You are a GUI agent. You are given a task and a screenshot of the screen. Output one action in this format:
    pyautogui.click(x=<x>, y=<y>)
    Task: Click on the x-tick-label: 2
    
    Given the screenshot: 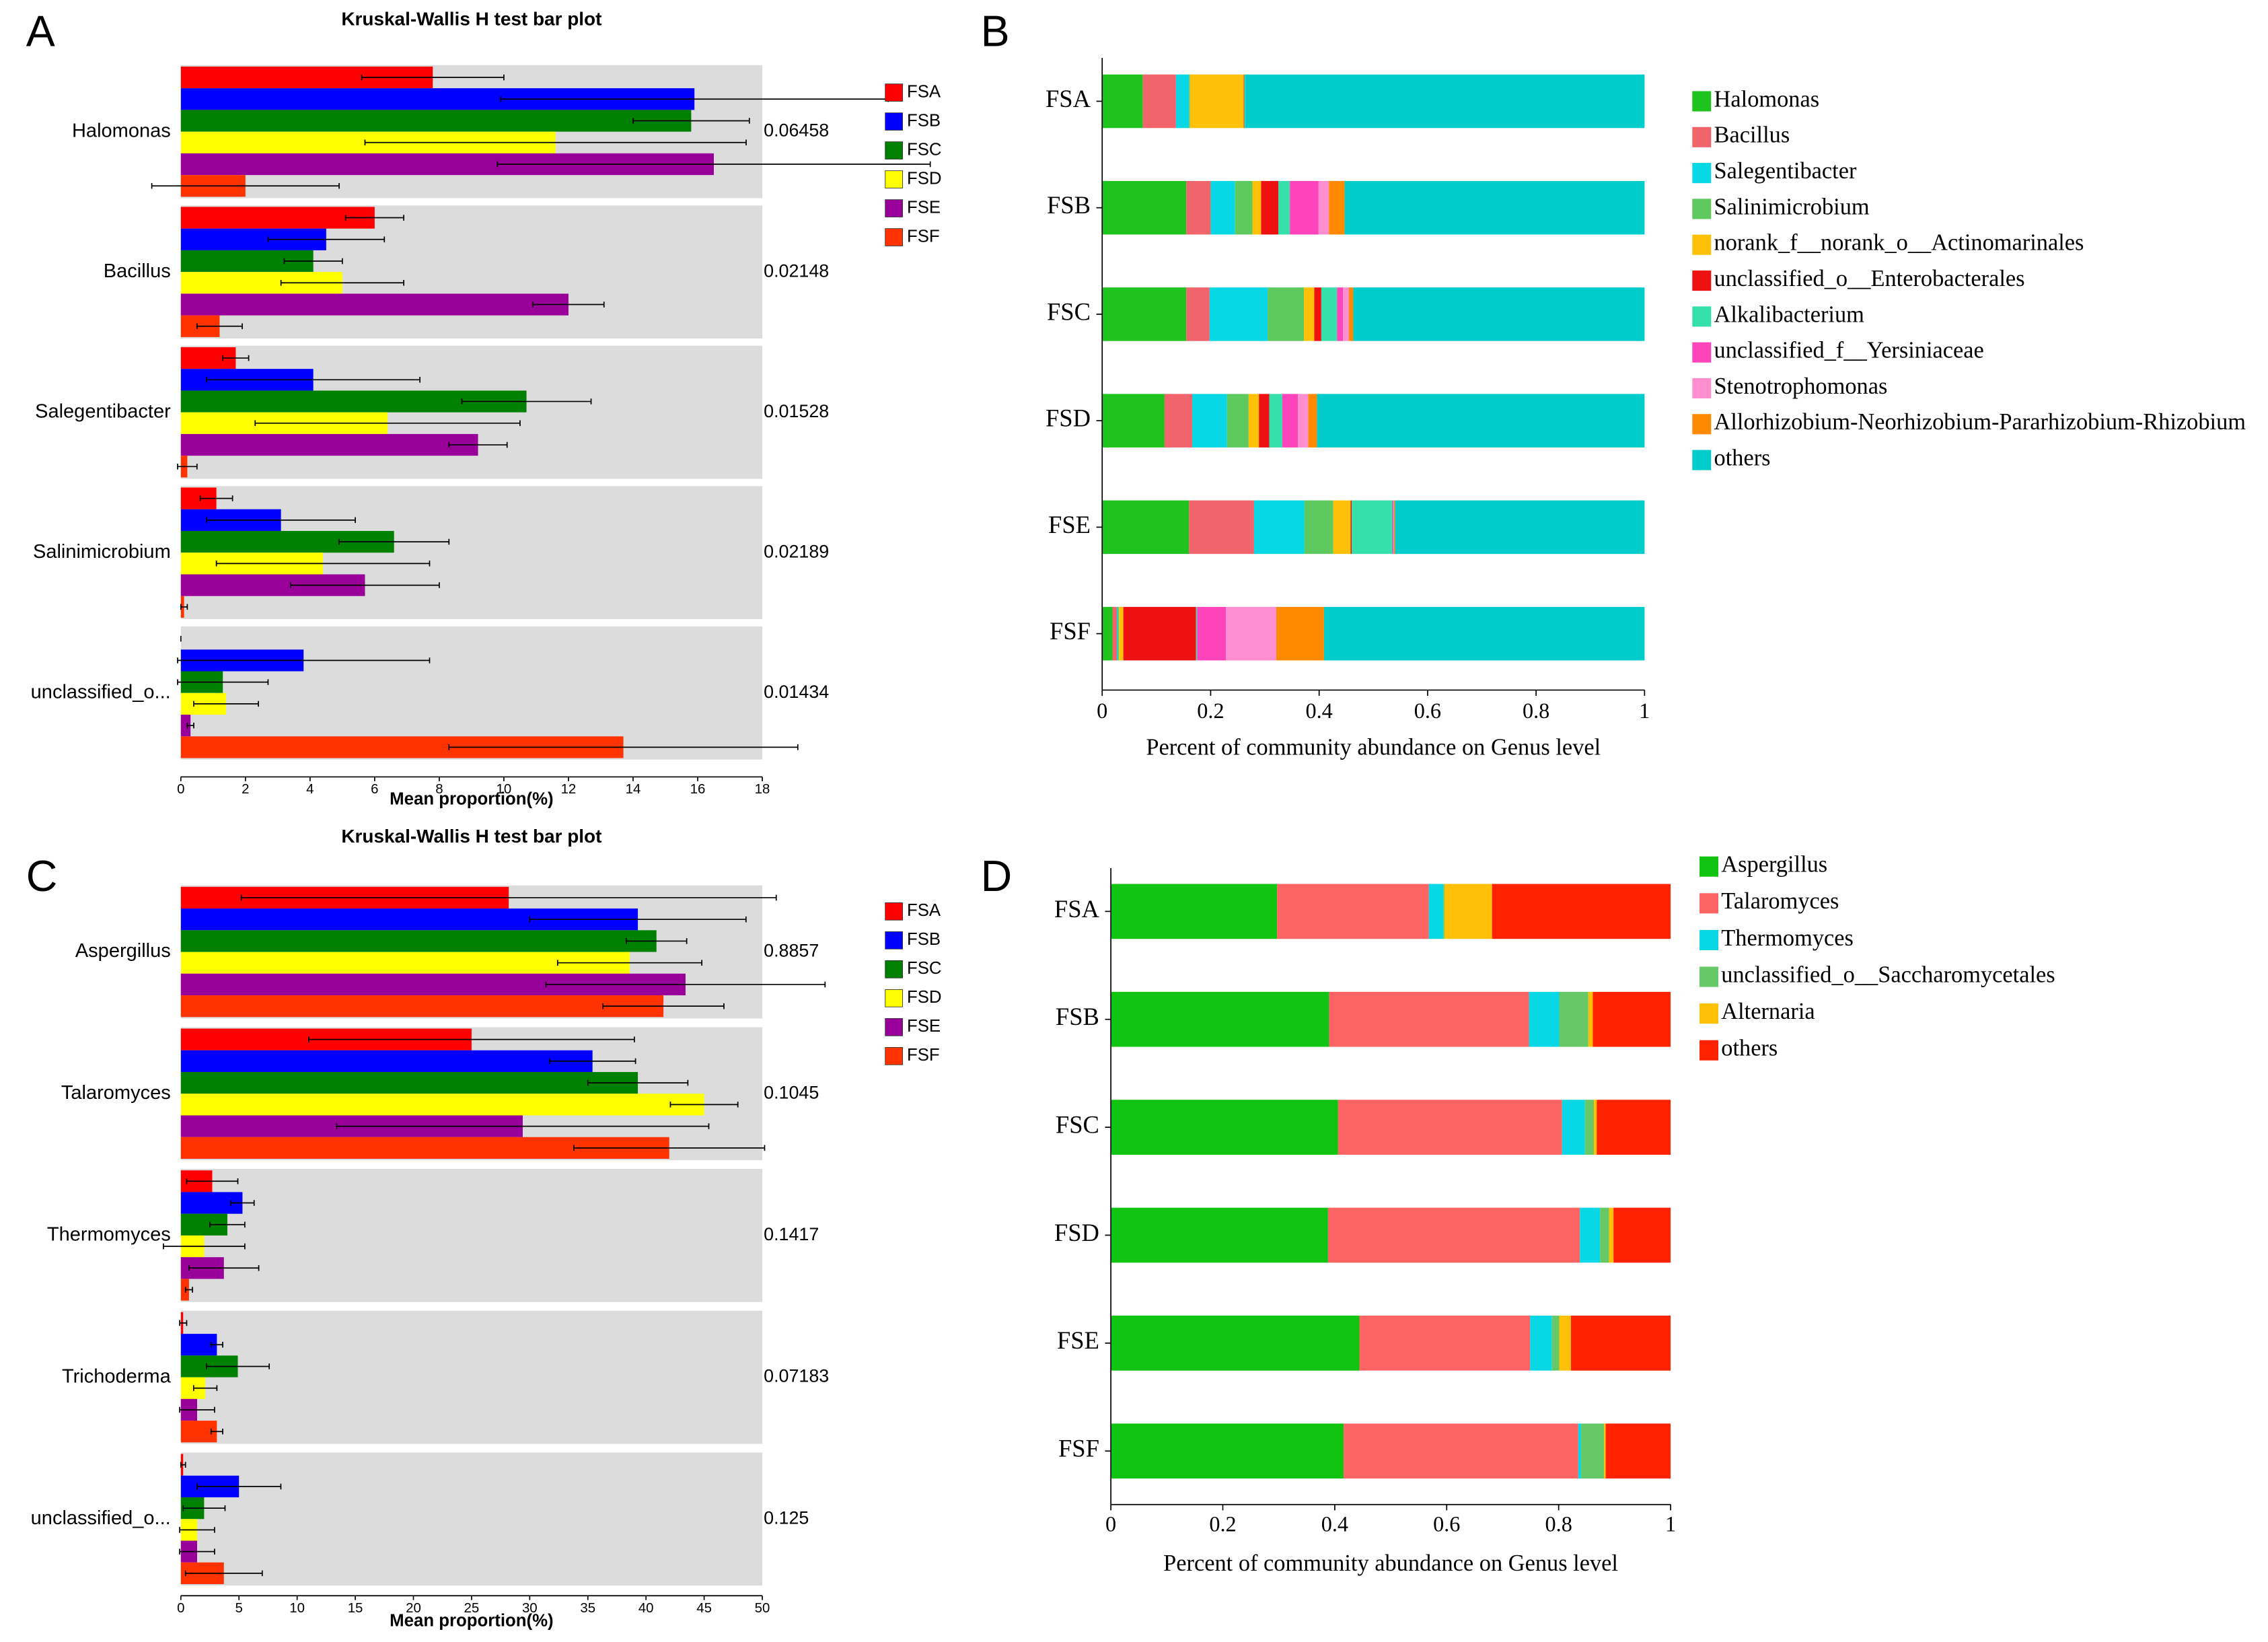 What is the action you would take?
    pyautogui.click(x=246, y=789)
    